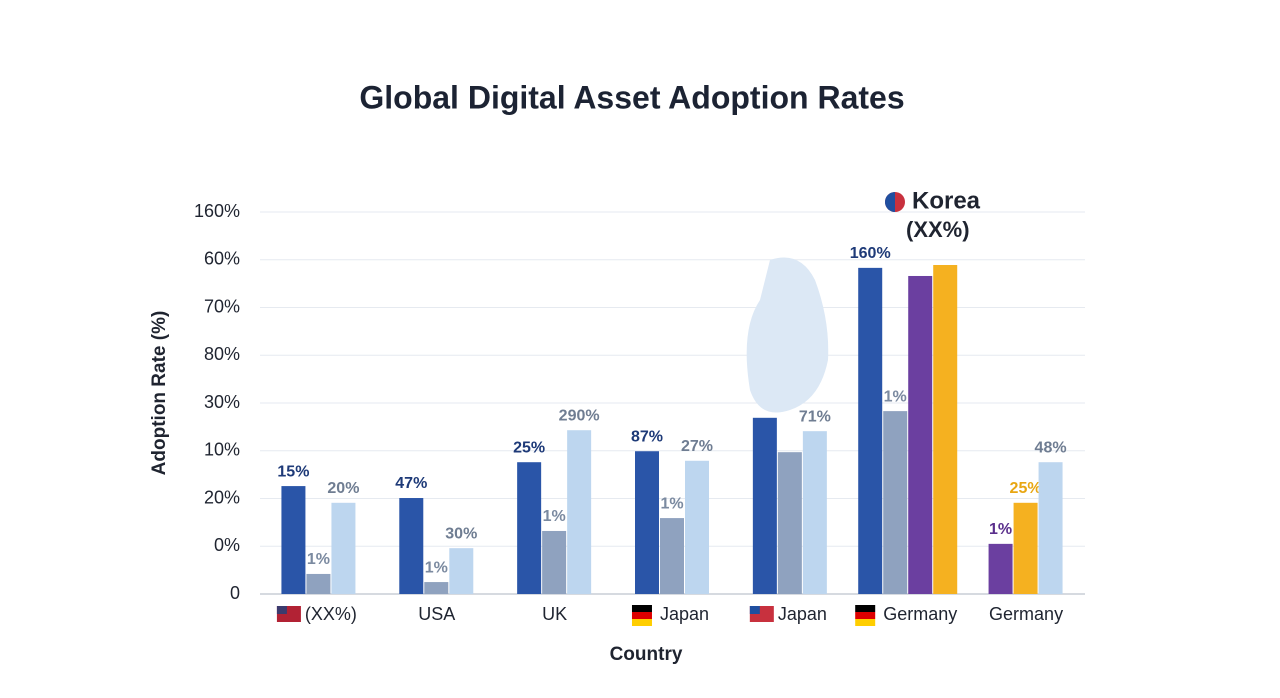 This screenshot has width=1280, height=698. Describe the element at coordinates (554, 614) in the screenshot. I see `x-tick-label: UK` at that location.